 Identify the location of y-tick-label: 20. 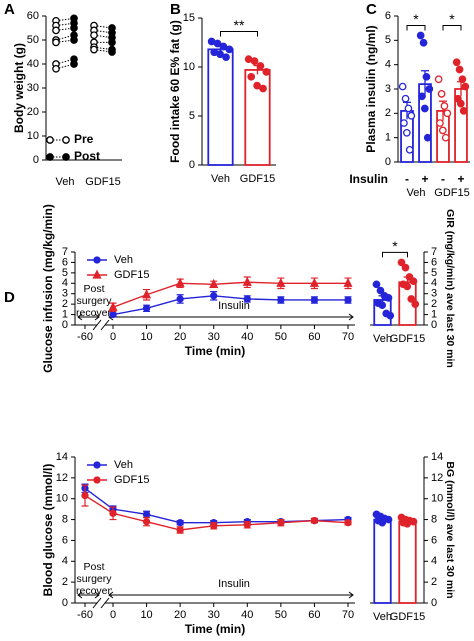
(33, 112).